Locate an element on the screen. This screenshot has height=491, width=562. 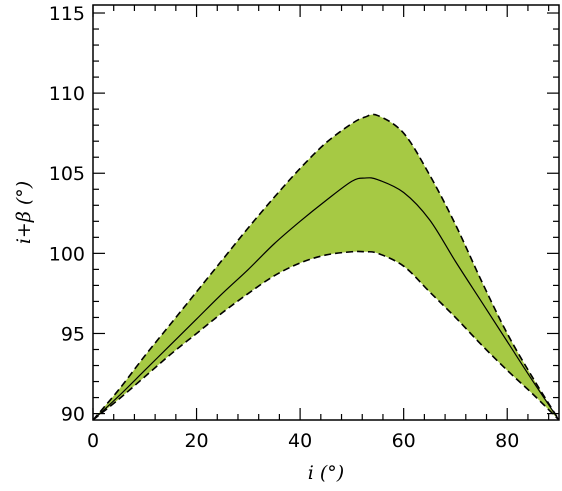
y-axis-label: i+β (°) is located at coordinates (24, 212).